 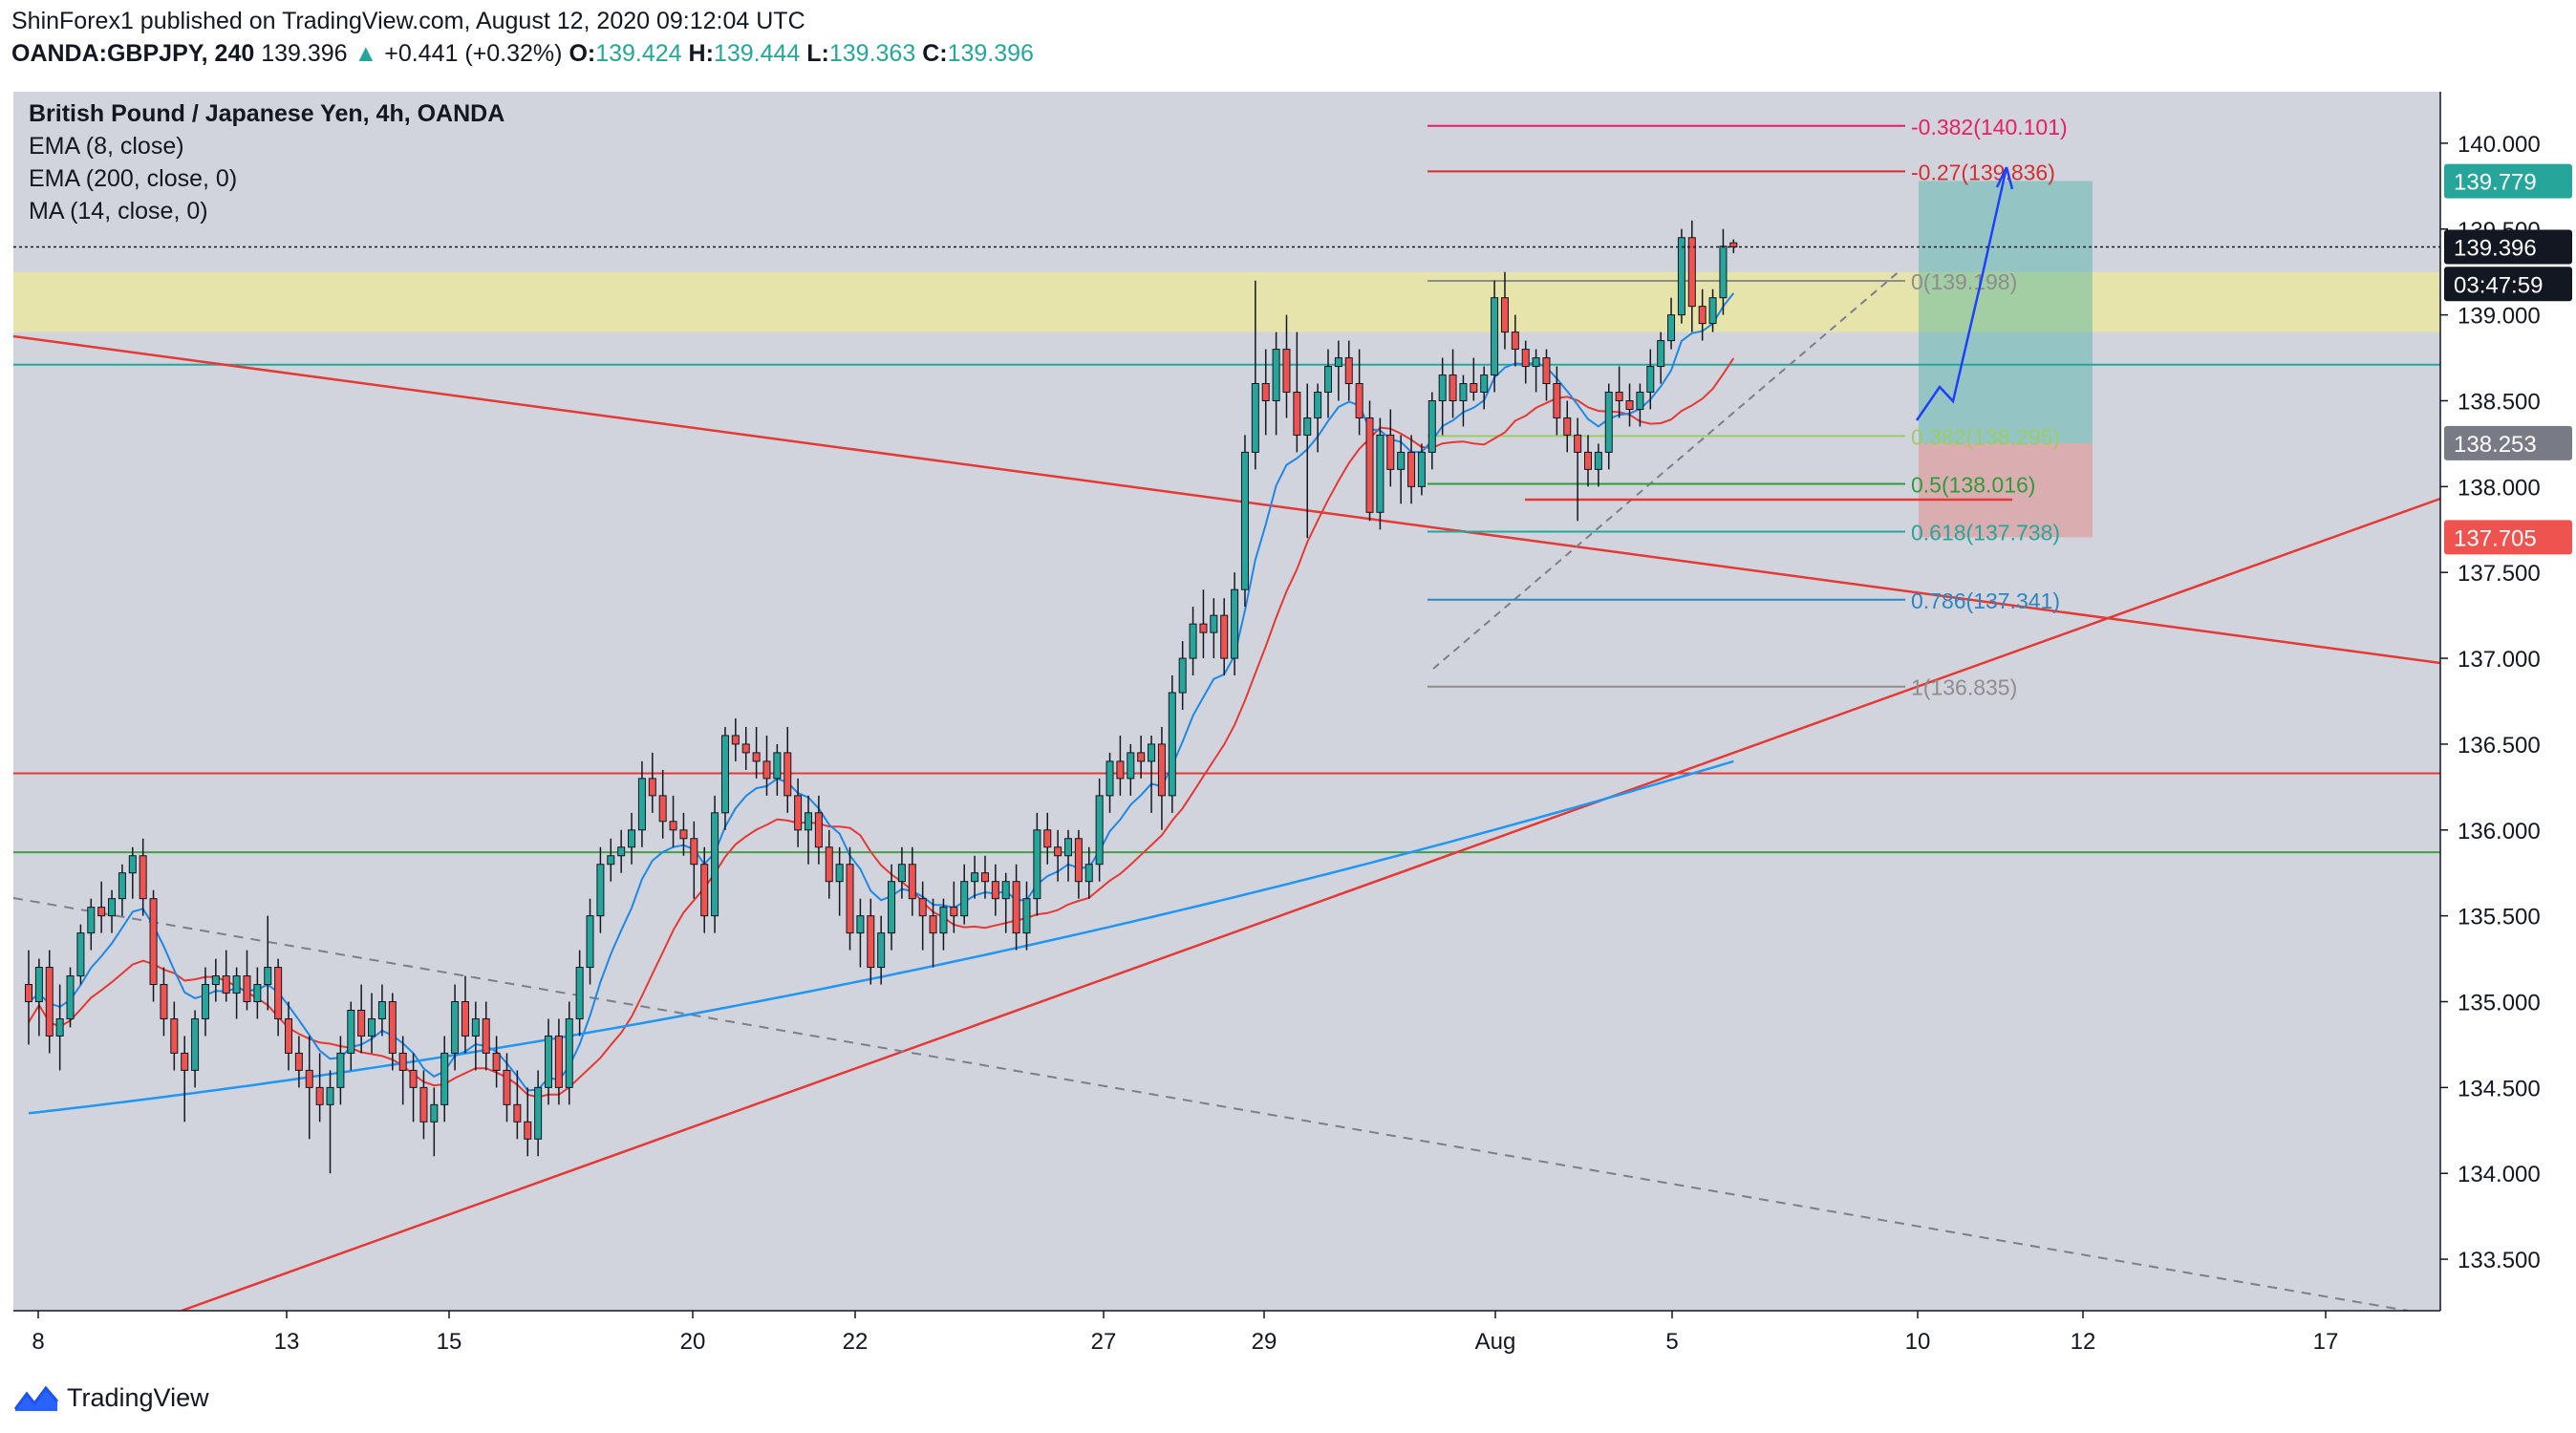 What do you see at coordinates (106, 147) in the screenshot?
I see `legend-ema8: EMA (8, close)` at bounding box center [106, 147].